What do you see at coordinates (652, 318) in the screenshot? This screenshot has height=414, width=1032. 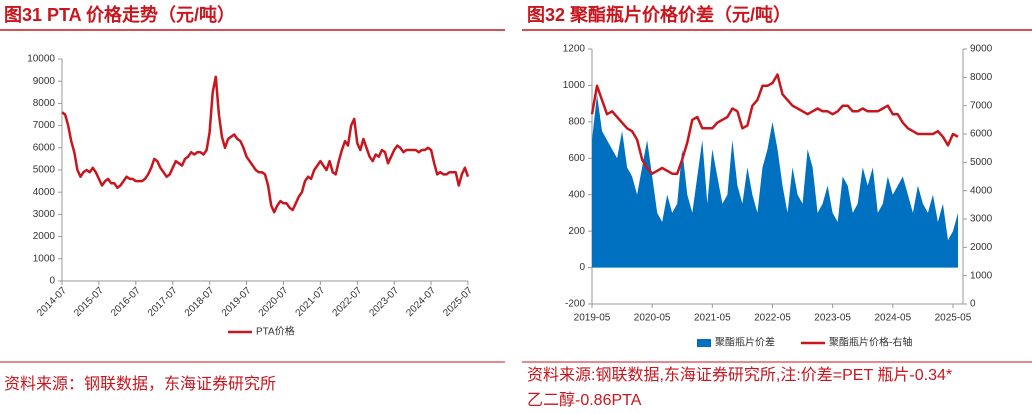 I see `x-tick-label: 2020-05` at bounding box center [652, 318].